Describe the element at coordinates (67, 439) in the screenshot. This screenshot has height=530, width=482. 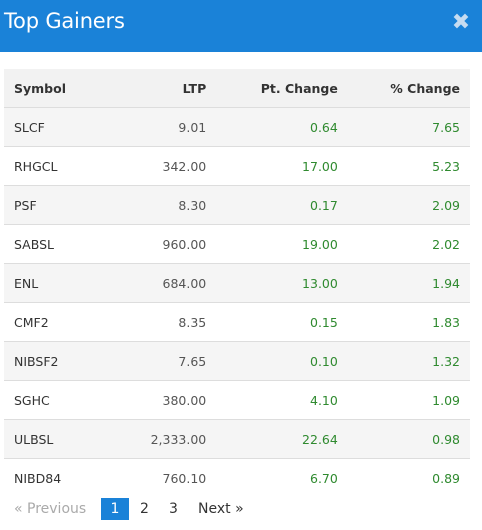
I see `cell-symbol: ULBSL` at that location.